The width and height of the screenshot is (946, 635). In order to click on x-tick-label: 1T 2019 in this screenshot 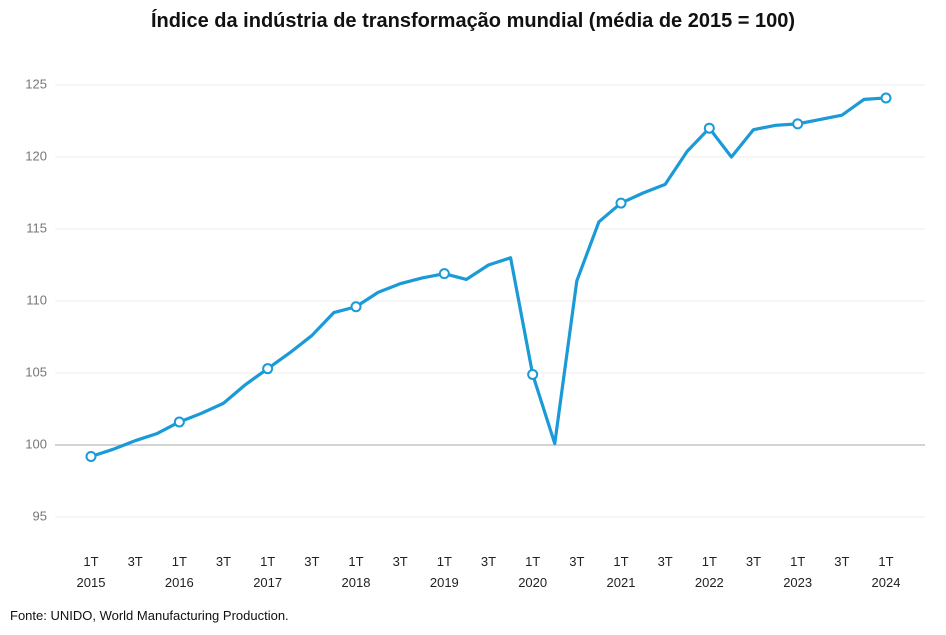, I will do `click(444, 572)`.